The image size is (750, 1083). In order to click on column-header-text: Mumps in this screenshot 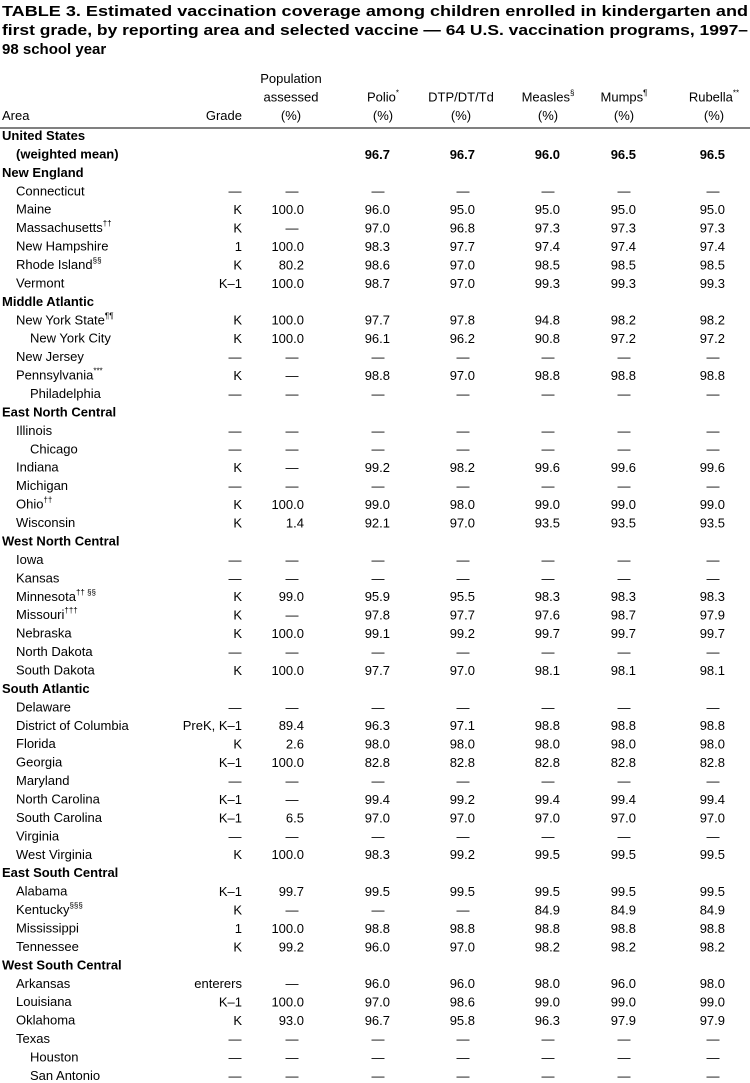, I will do `click(622, 97)`.